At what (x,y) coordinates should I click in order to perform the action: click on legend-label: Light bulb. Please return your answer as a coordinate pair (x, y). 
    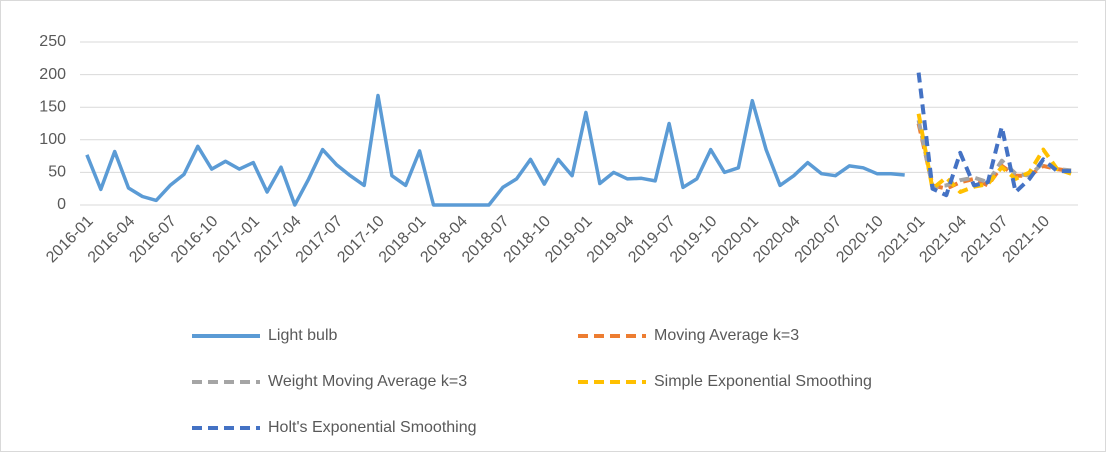
    Looking at the image, I should click on (302, 335).